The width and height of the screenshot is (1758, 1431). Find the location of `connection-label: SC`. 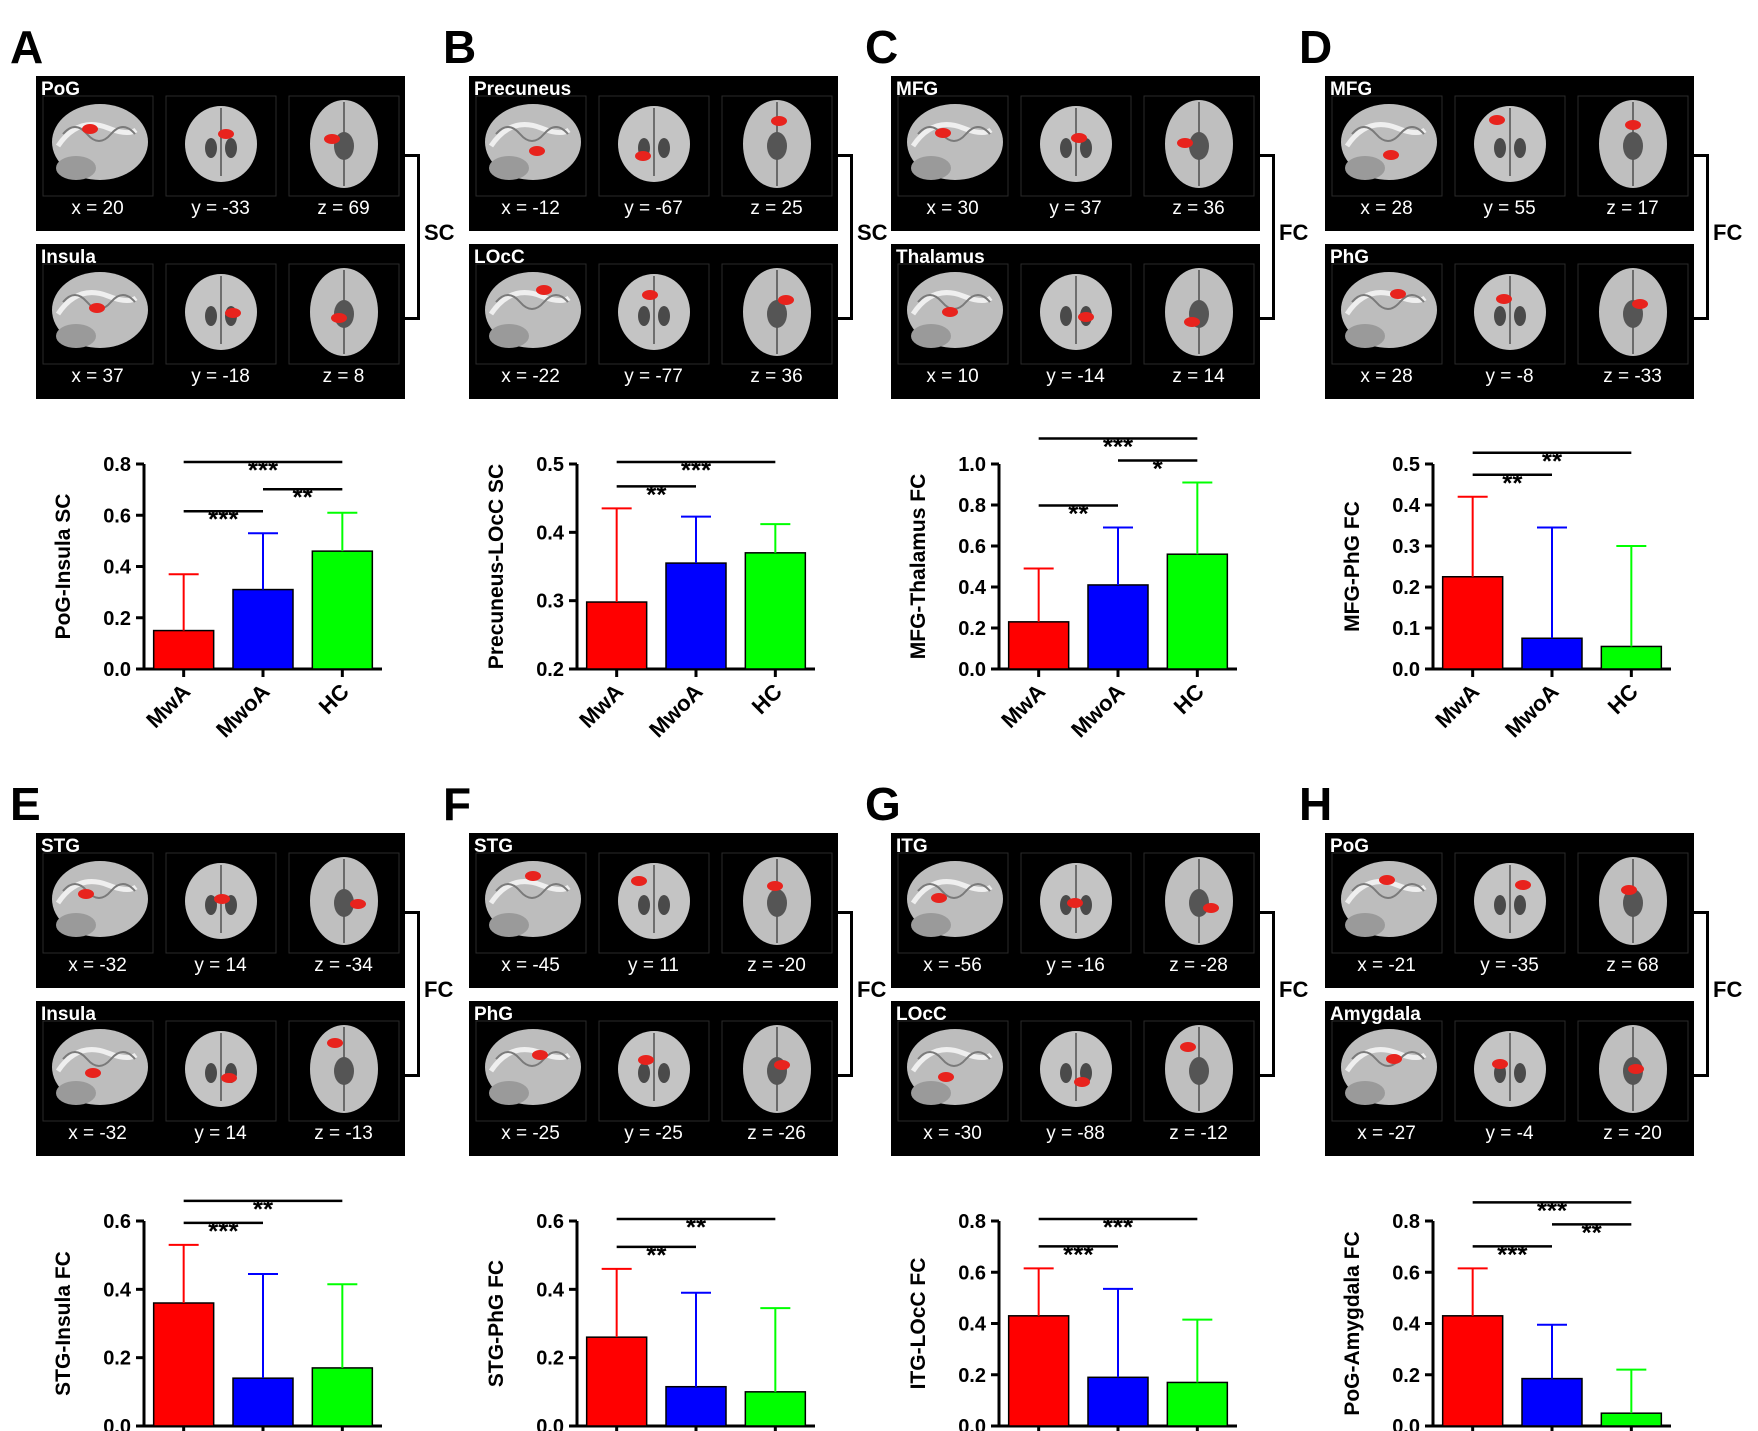

connection-label: SC is located at coordinates (872, 232).